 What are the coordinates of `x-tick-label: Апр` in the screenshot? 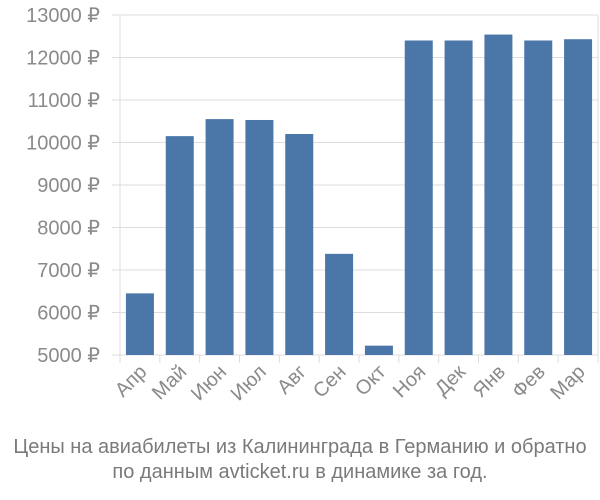 It's located at (131, 381).